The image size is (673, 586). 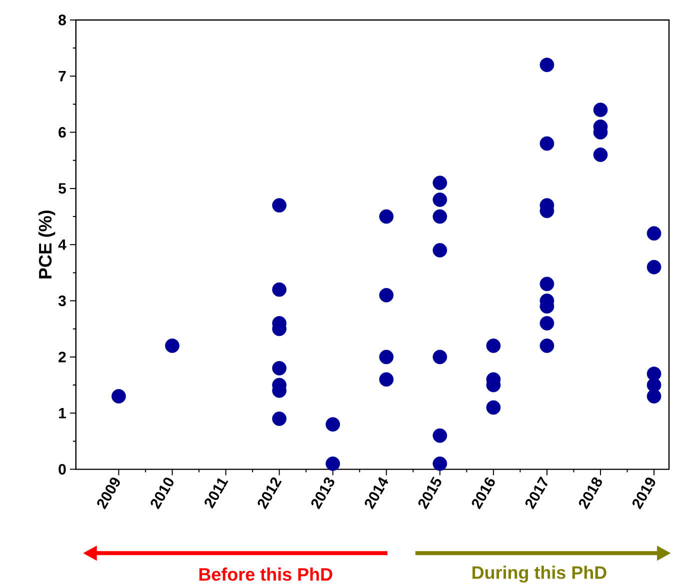 I want to click on y-tick-label: 5, so click(x=62, y=188).